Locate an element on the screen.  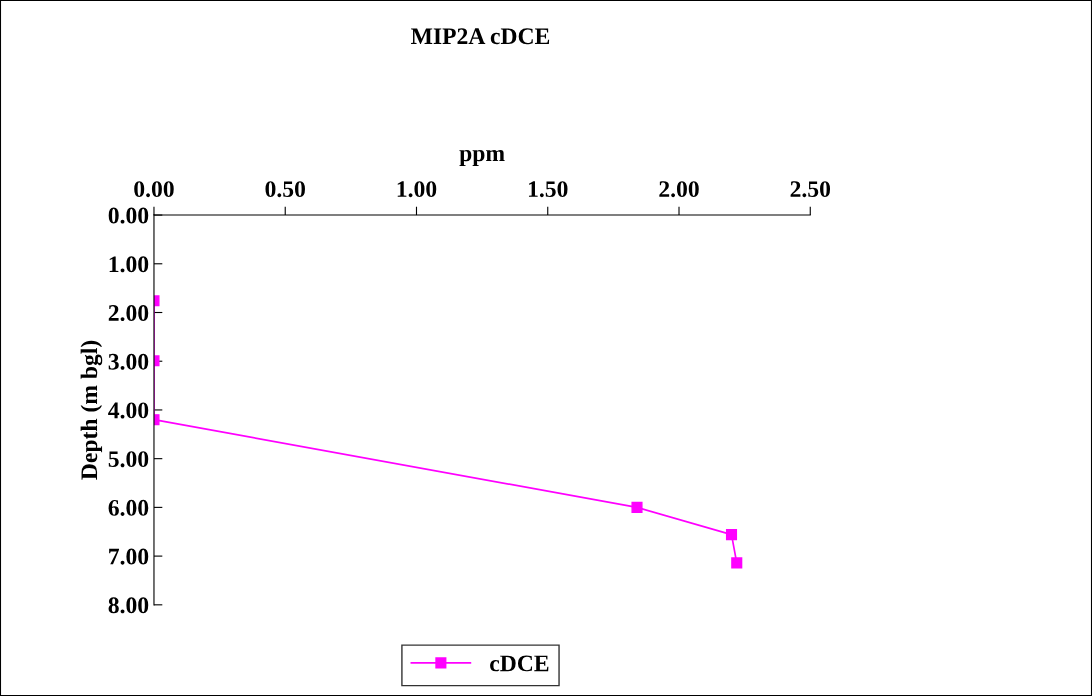
y-tick-label: 3.00 is located at coordinates (128, 361).